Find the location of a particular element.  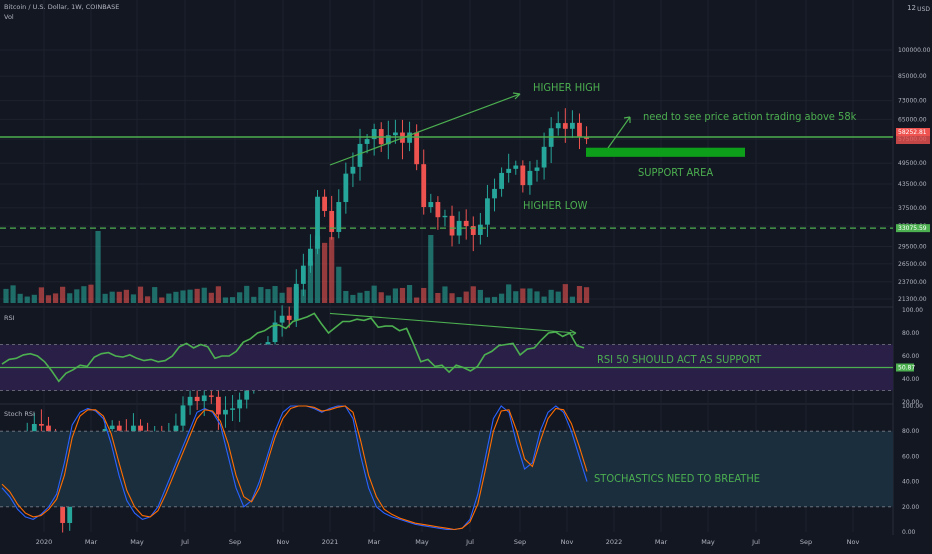

rsi-y-tick-label: 20.00 is located at coordinates (910, 402).